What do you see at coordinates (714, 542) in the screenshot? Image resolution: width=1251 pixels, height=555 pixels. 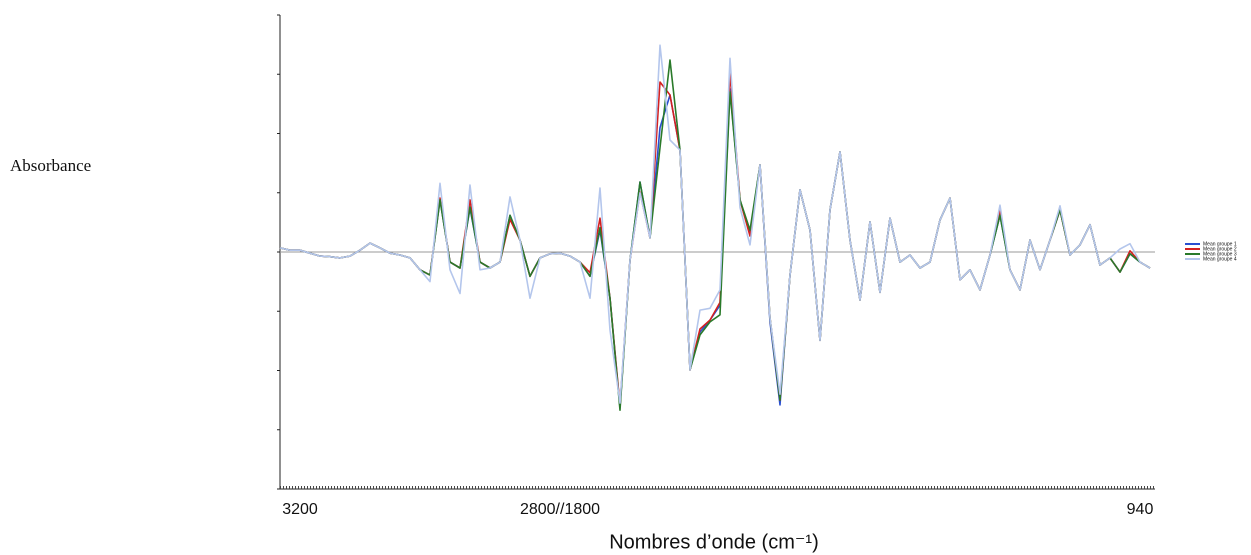 I see `x-axis-label: Nombres d’onde (cm⁻¹)` at bounding box center [714, 542].